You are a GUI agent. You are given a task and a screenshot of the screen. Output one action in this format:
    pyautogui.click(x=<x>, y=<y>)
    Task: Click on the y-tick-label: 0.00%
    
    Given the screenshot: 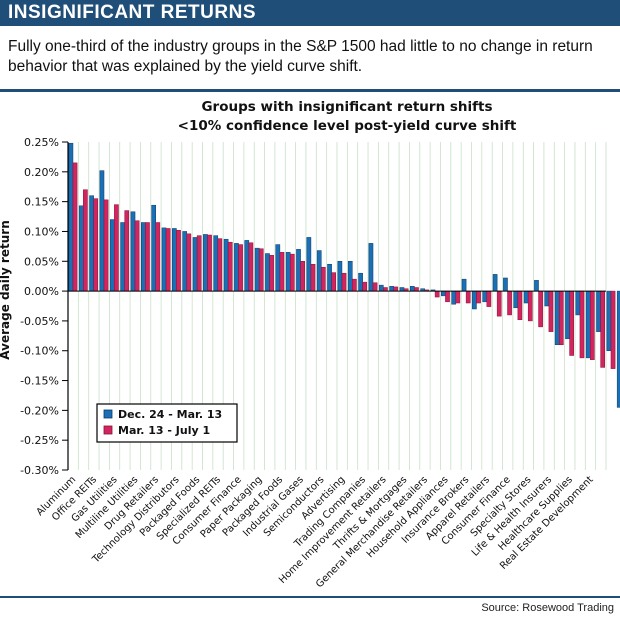 What is the action you would take?
    pyautogui.click(x=41, y=291)
    